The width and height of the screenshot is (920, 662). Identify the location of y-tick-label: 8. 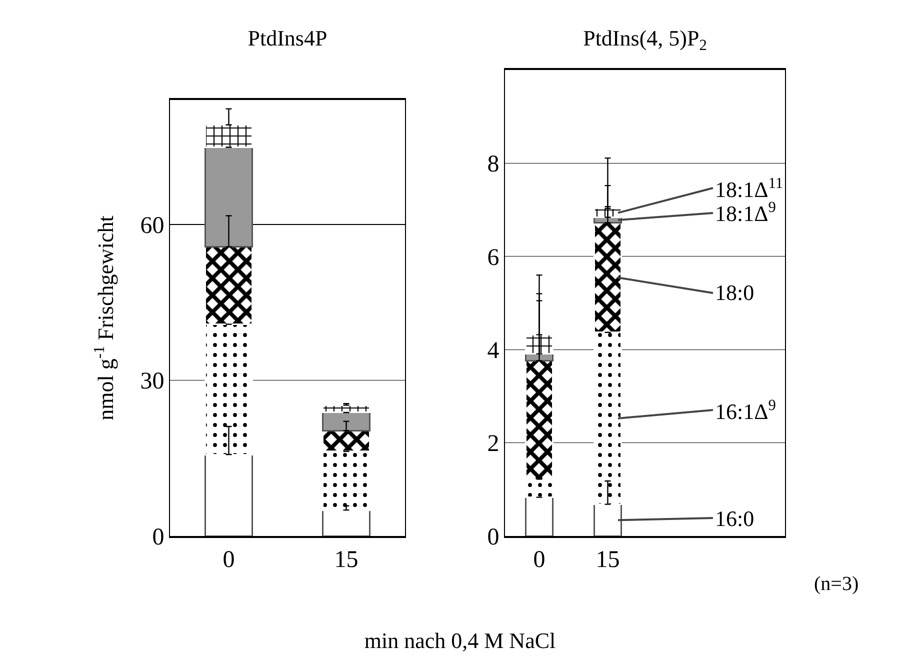
(493, 165).